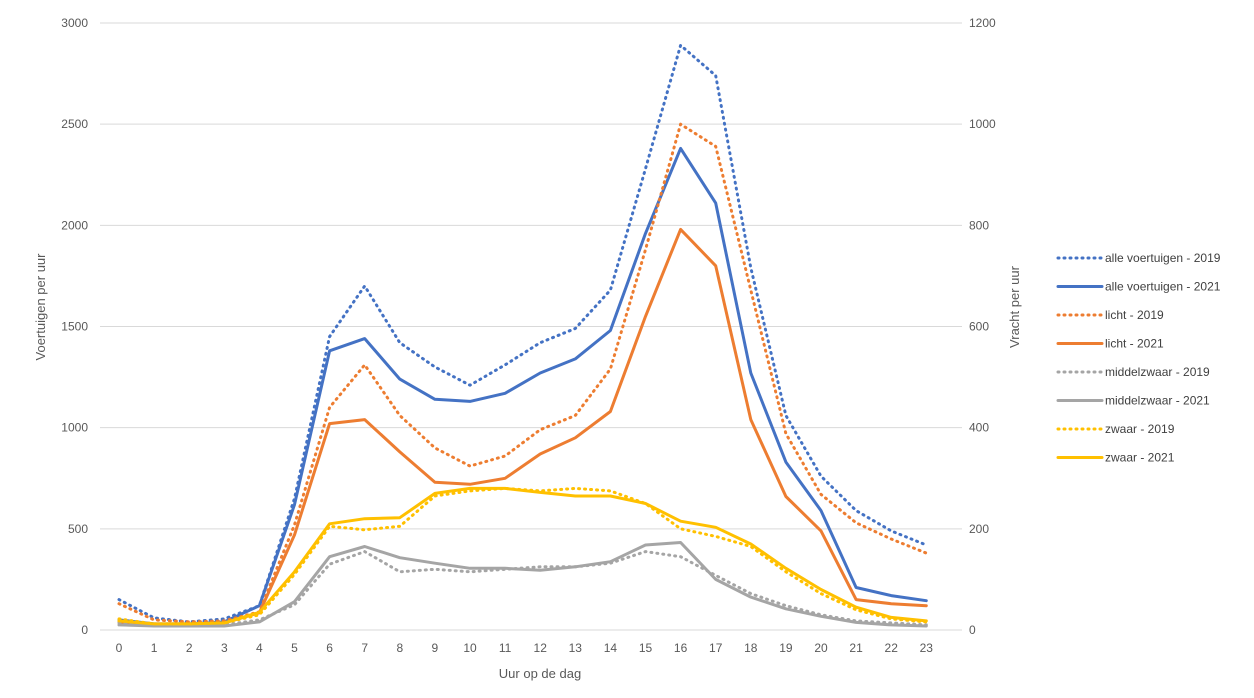 Image resolution: width=1254 pixels, height=698 pixels. What do you see at coordinates (1157, 401) in the screenshot?
I see `legend-label: middelzwaar - 2021` at bounding box center [1157, 401].